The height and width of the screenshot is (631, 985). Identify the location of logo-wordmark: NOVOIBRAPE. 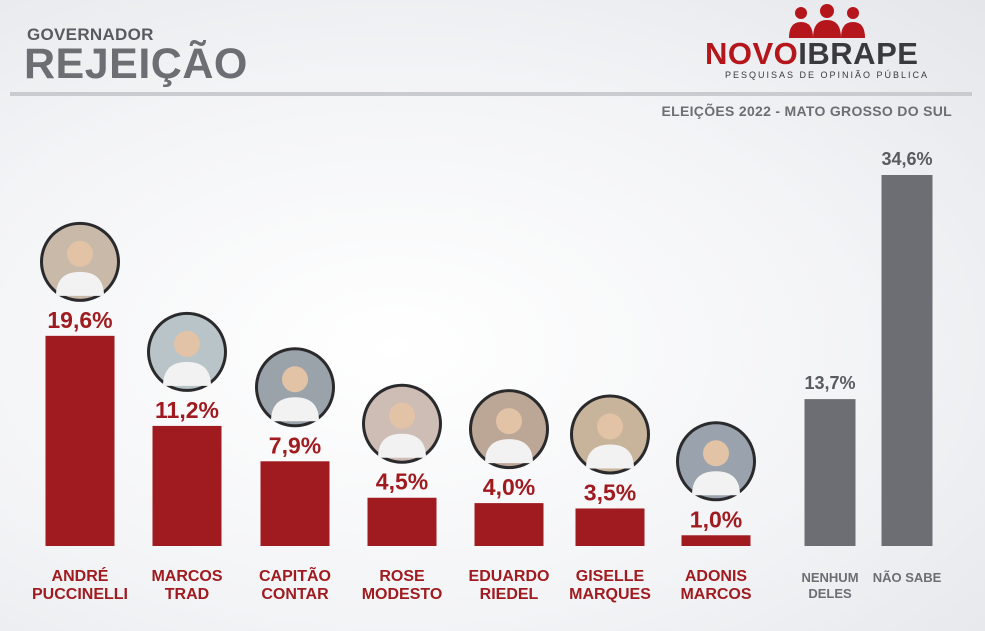
(811, 54).